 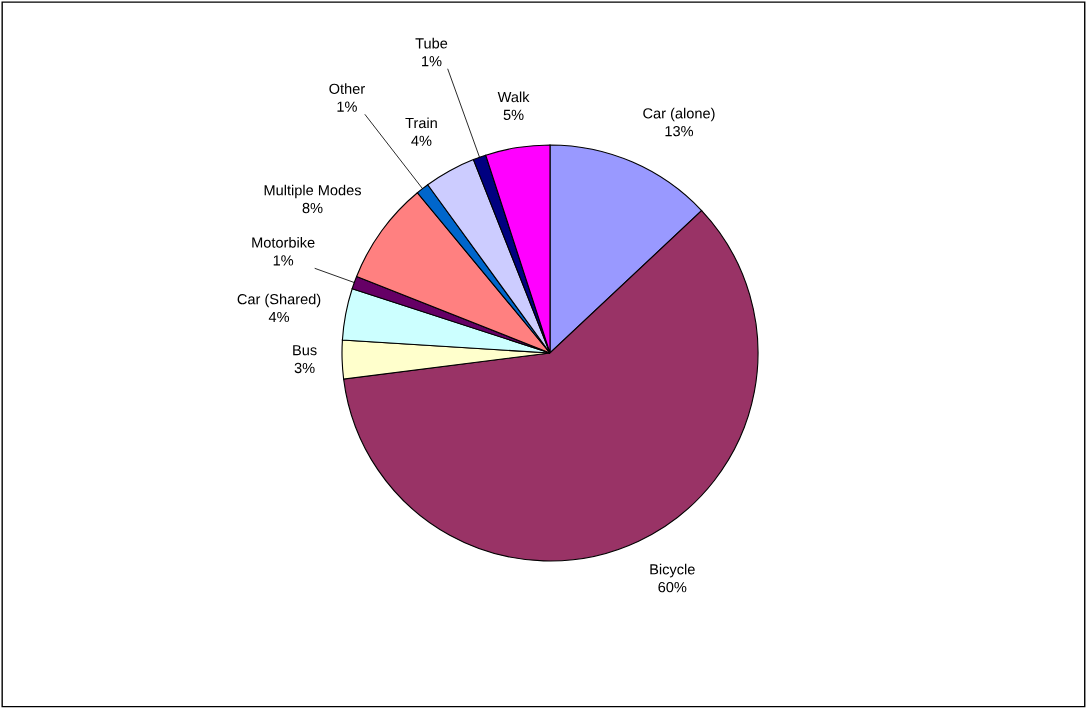 I want to click on slice-label: Bus, so click(x=305, y=350).